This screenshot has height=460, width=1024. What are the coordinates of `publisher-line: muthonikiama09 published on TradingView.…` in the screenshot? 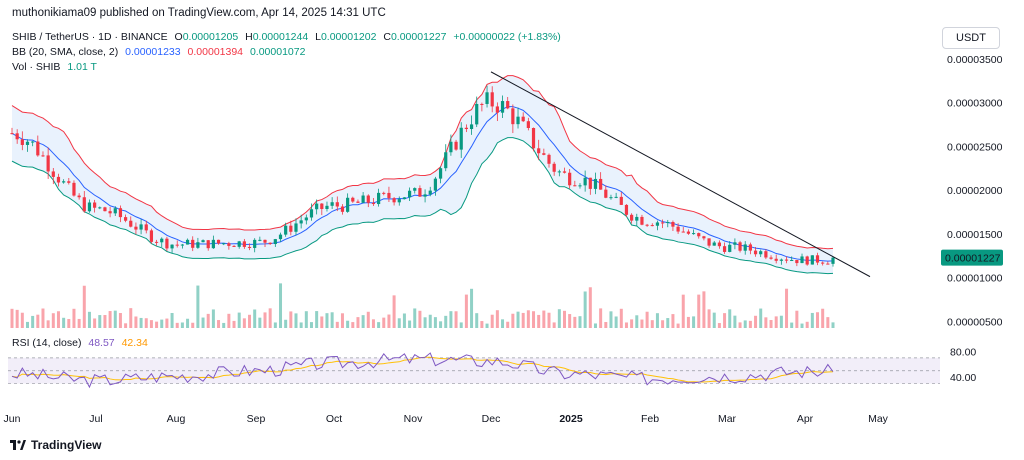 It's located at (199, 13).